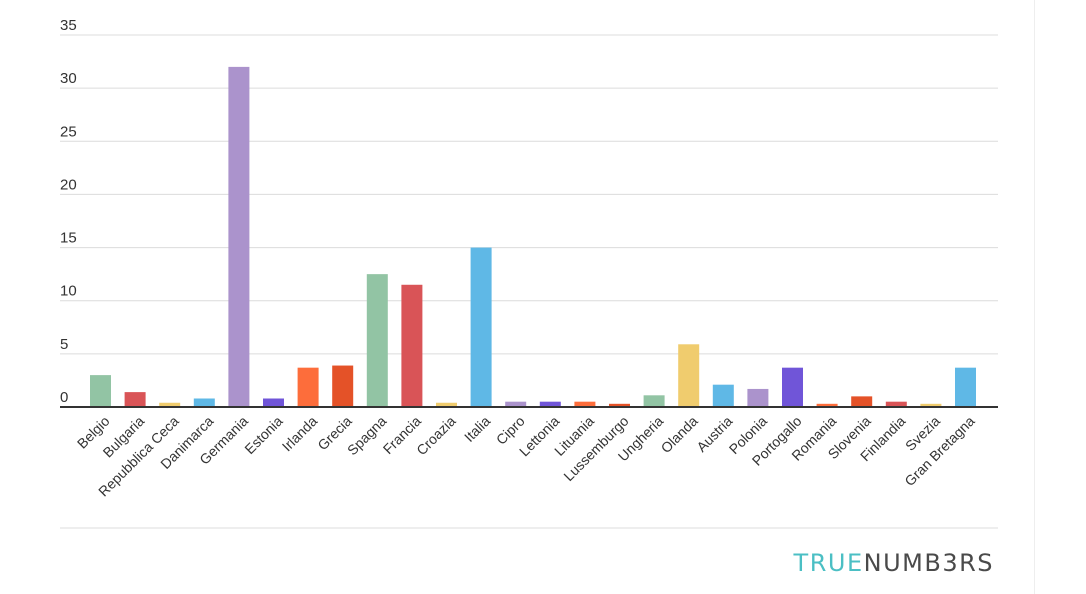 The image size is (1086, 594). What do you see at coordinates (263, 435) in the screenshot?
I see `x-tick-label: Estonia` at bounding box center [263, 435].